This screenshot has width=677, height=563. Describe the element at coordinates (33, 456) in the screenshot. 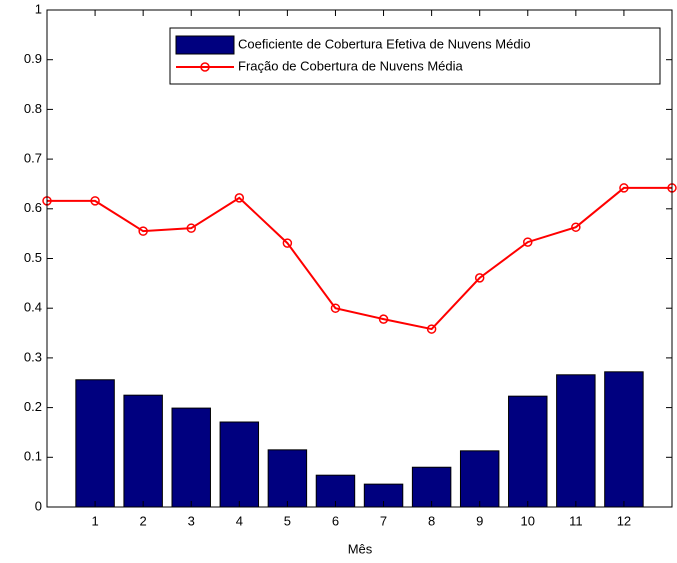

I see `y-tick-label: 0.1` at that location.